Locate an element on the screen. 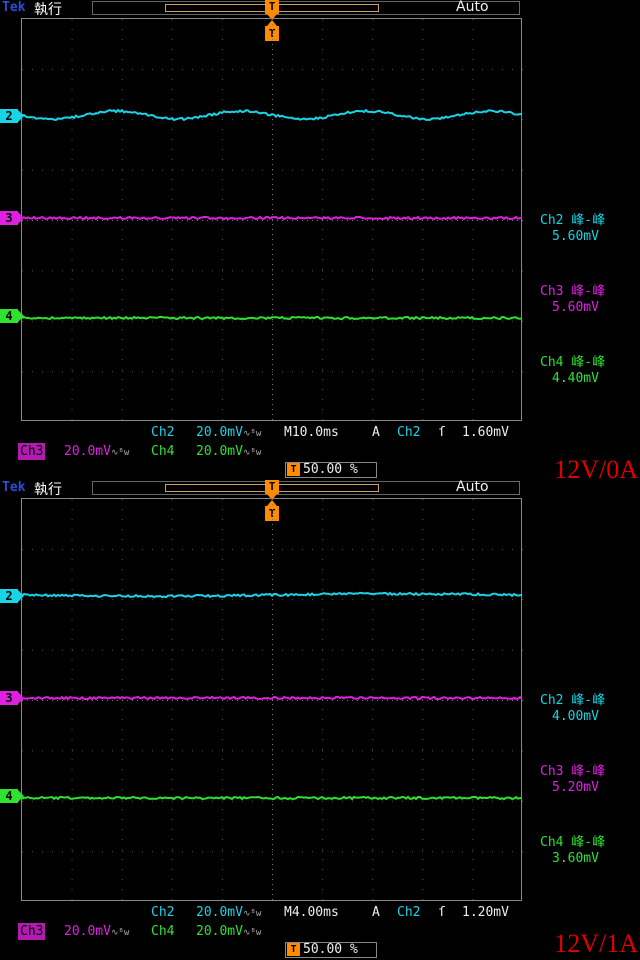 The width and height of the screenshot is (640, 960). status-row-1: Ch2 20.0mV∿ᴮw M4.00ms A Ch2 ſ 1.20mV is located at coordinates (320, 913).